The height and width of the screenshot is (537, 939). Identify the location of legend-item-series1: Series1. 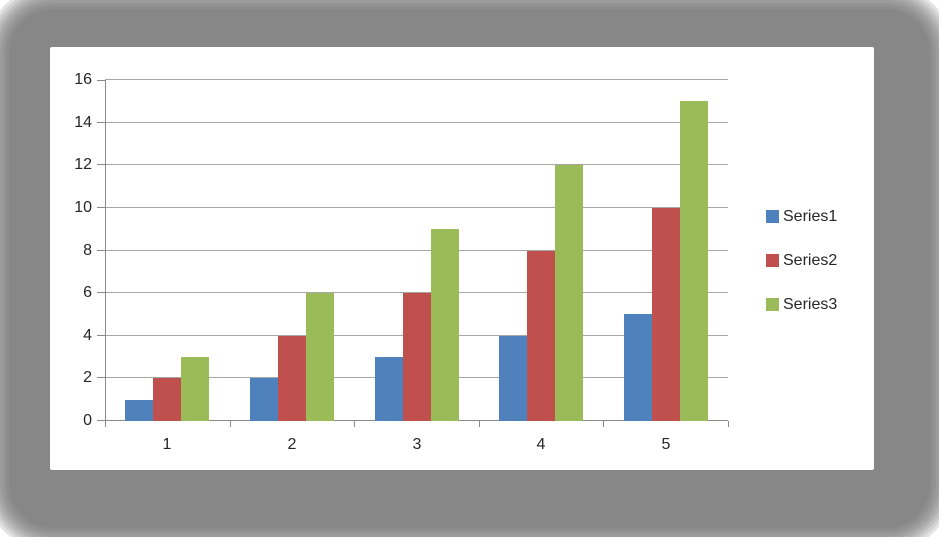
(801, 216).